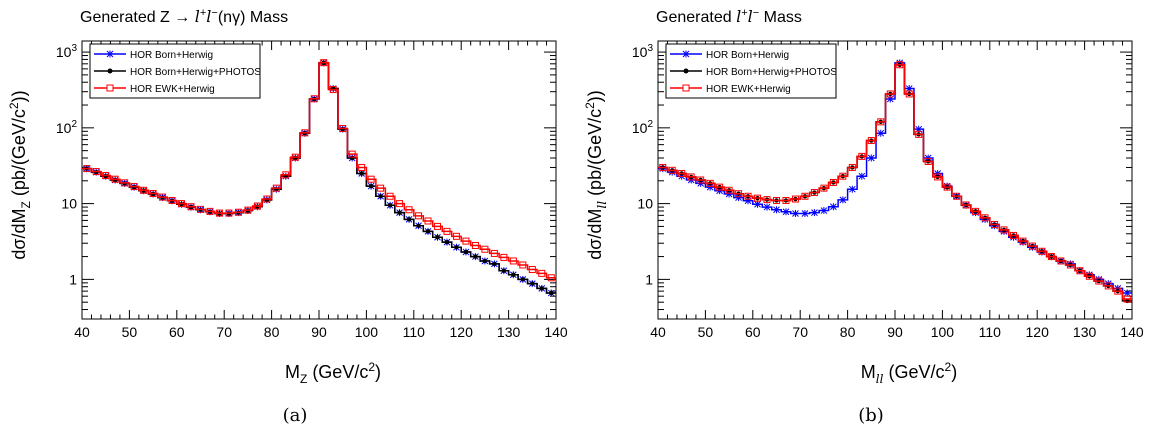 The height and width of the screenshot is (433, 1151). I want to click on x-tick-label: 130, so click(509, 332).